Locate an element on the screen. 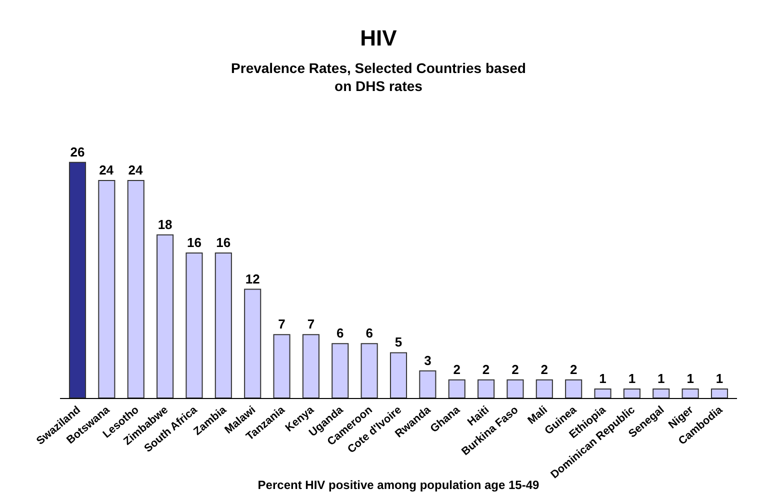 Image resolution: width=757 pixels, height=502 pixels. x-axis-title: Percent HIV positive among population age 15-49 is located at coordinates (399, 485).